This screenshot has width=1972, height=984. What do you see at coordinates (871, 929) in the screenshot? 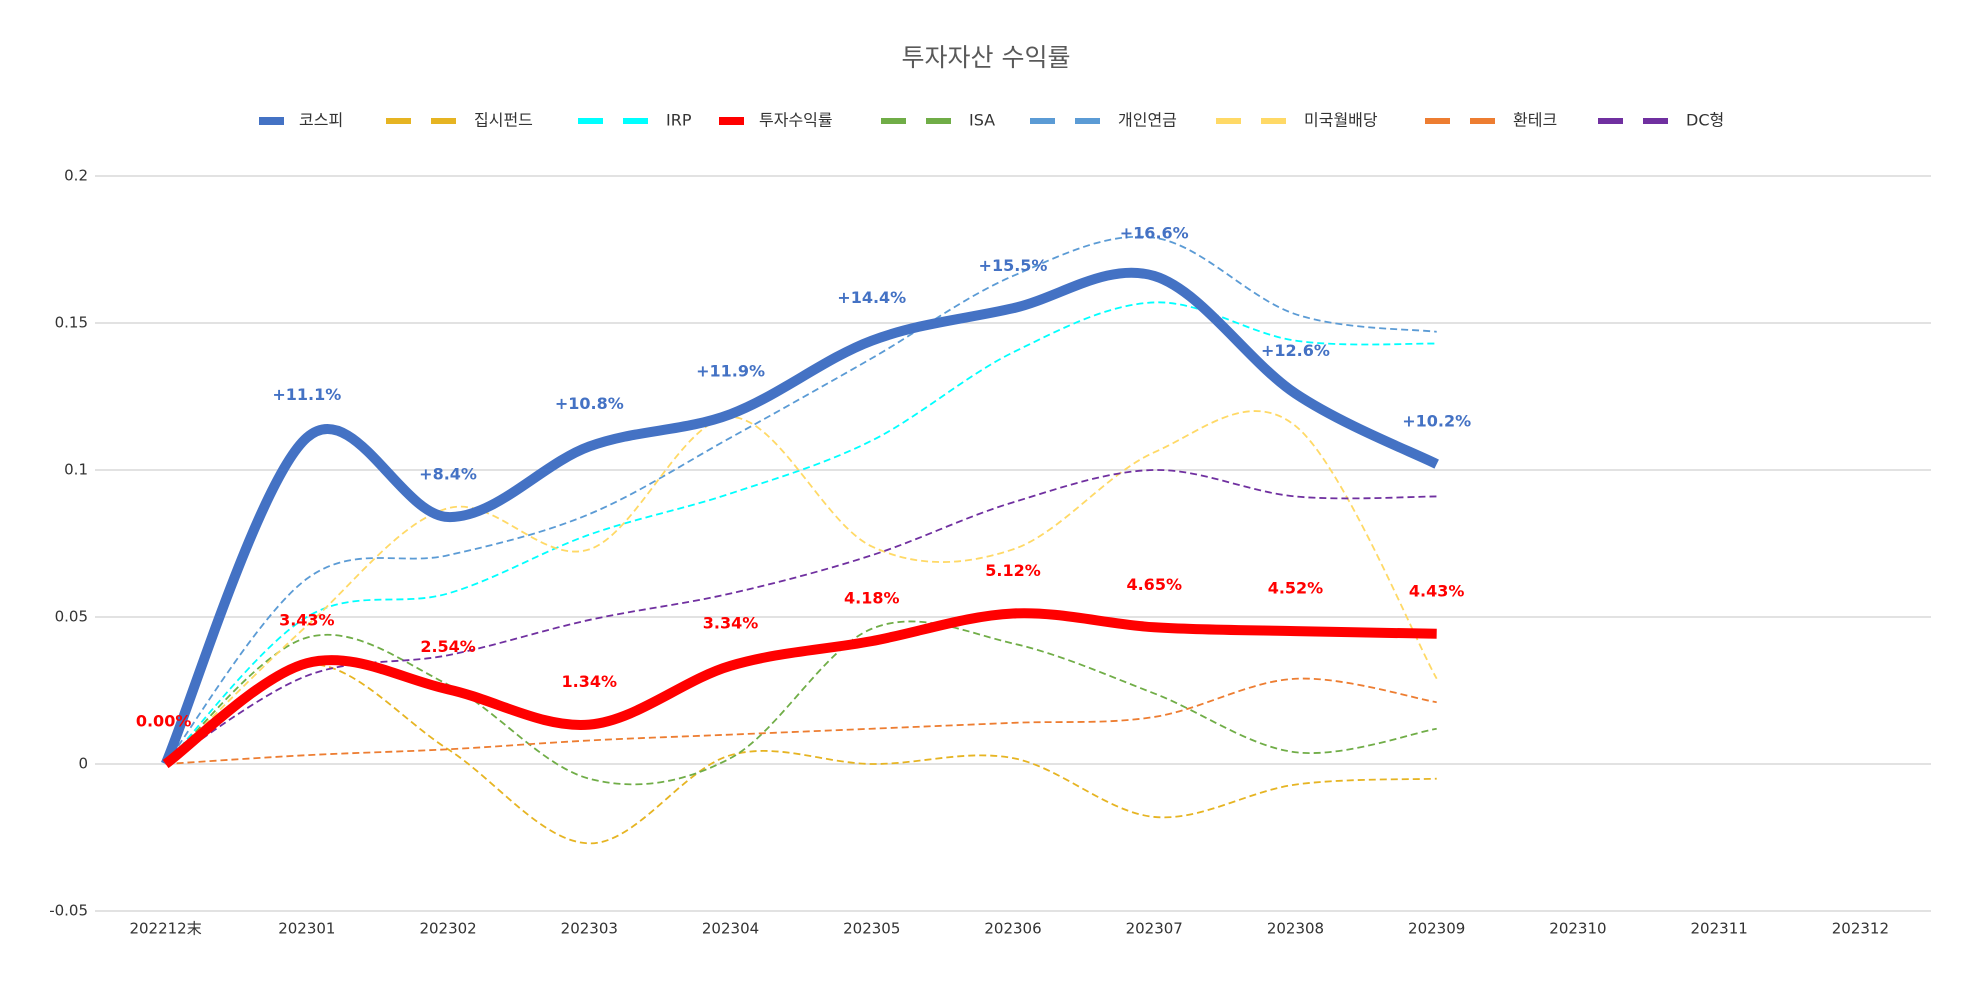
I see `x-tick-label: 202305` at bounding box center [871, 929].